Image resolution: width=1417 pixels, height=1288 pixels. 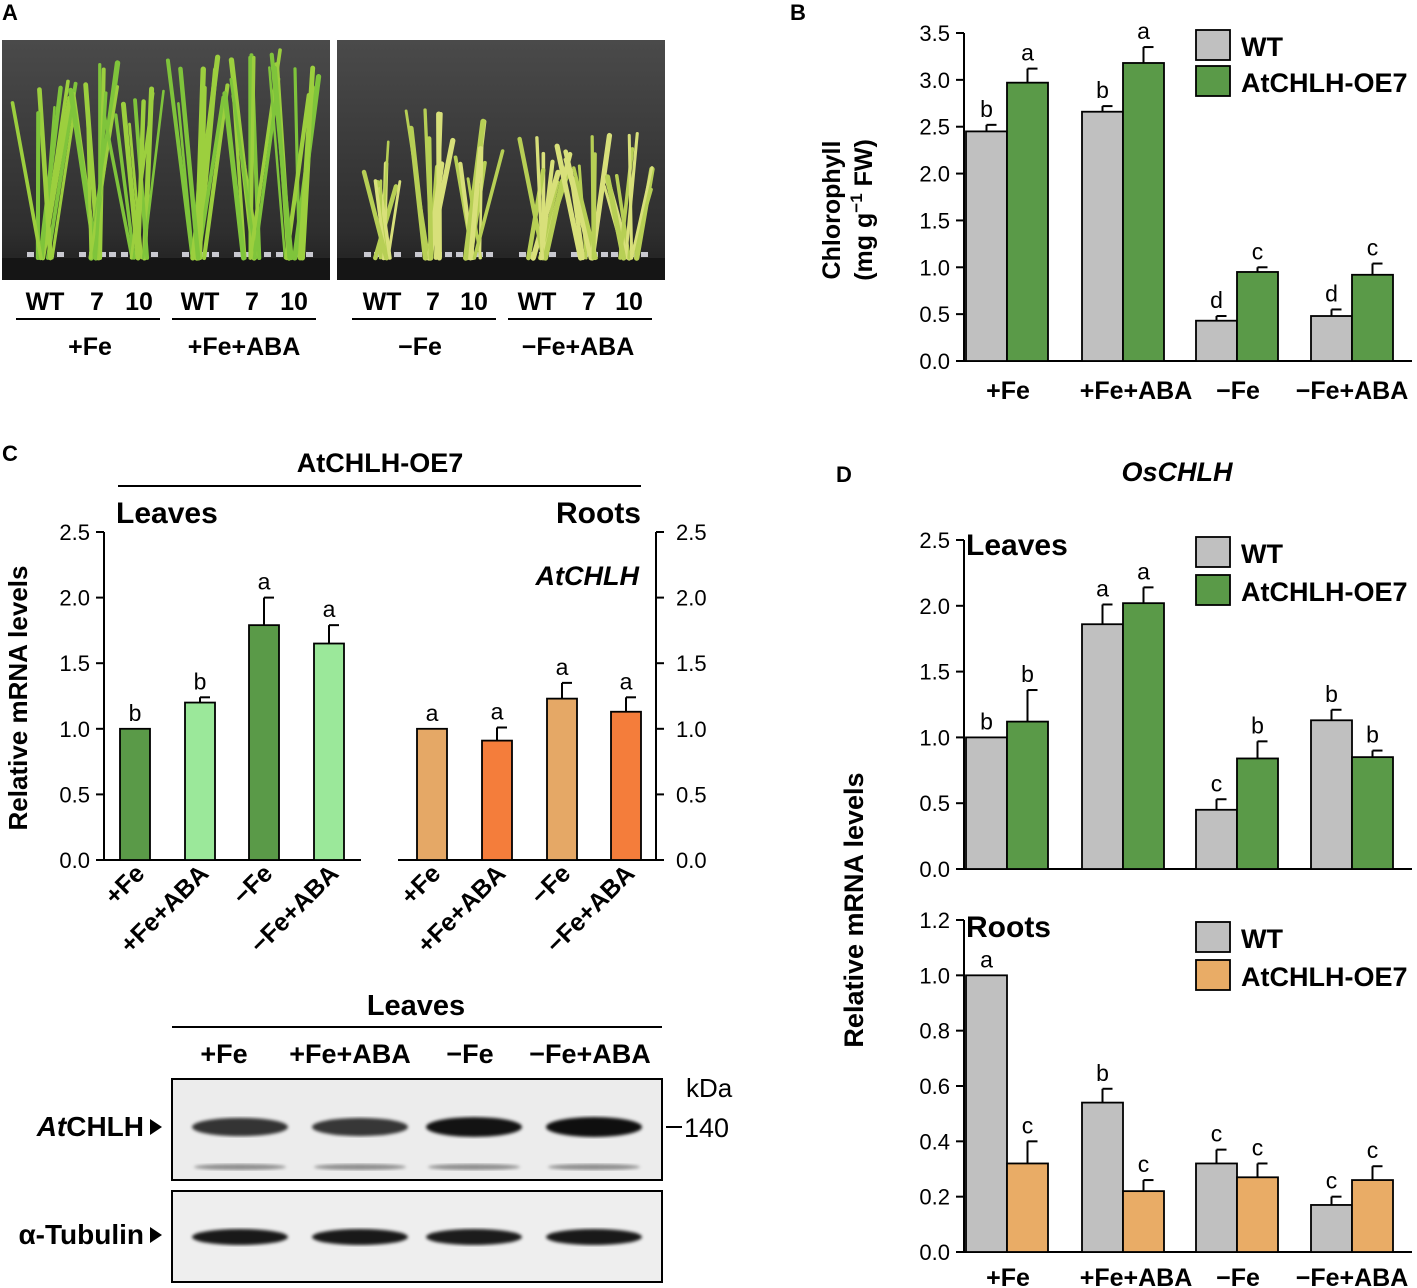 I want to click on y-tick-label: 2.5, so click(x=691, y=532).